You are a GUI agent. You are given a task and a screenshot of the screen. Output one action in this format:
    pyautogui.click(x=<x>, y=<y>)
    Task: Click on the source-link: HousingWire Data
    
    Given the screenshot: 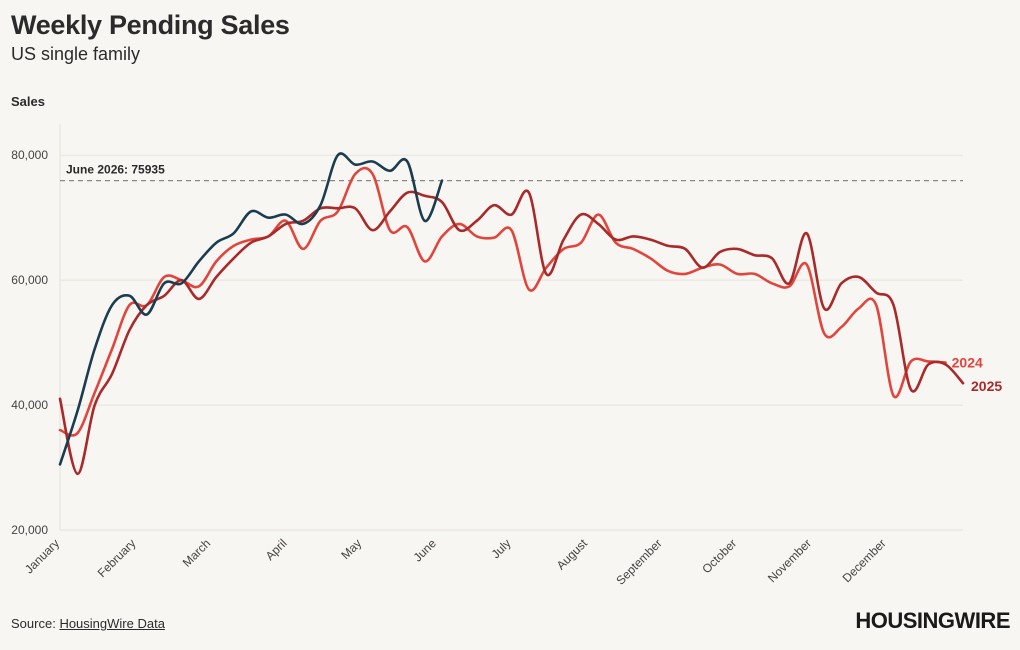 What is the action you would take?
    pyautogui.click(x=112, y=623)
    